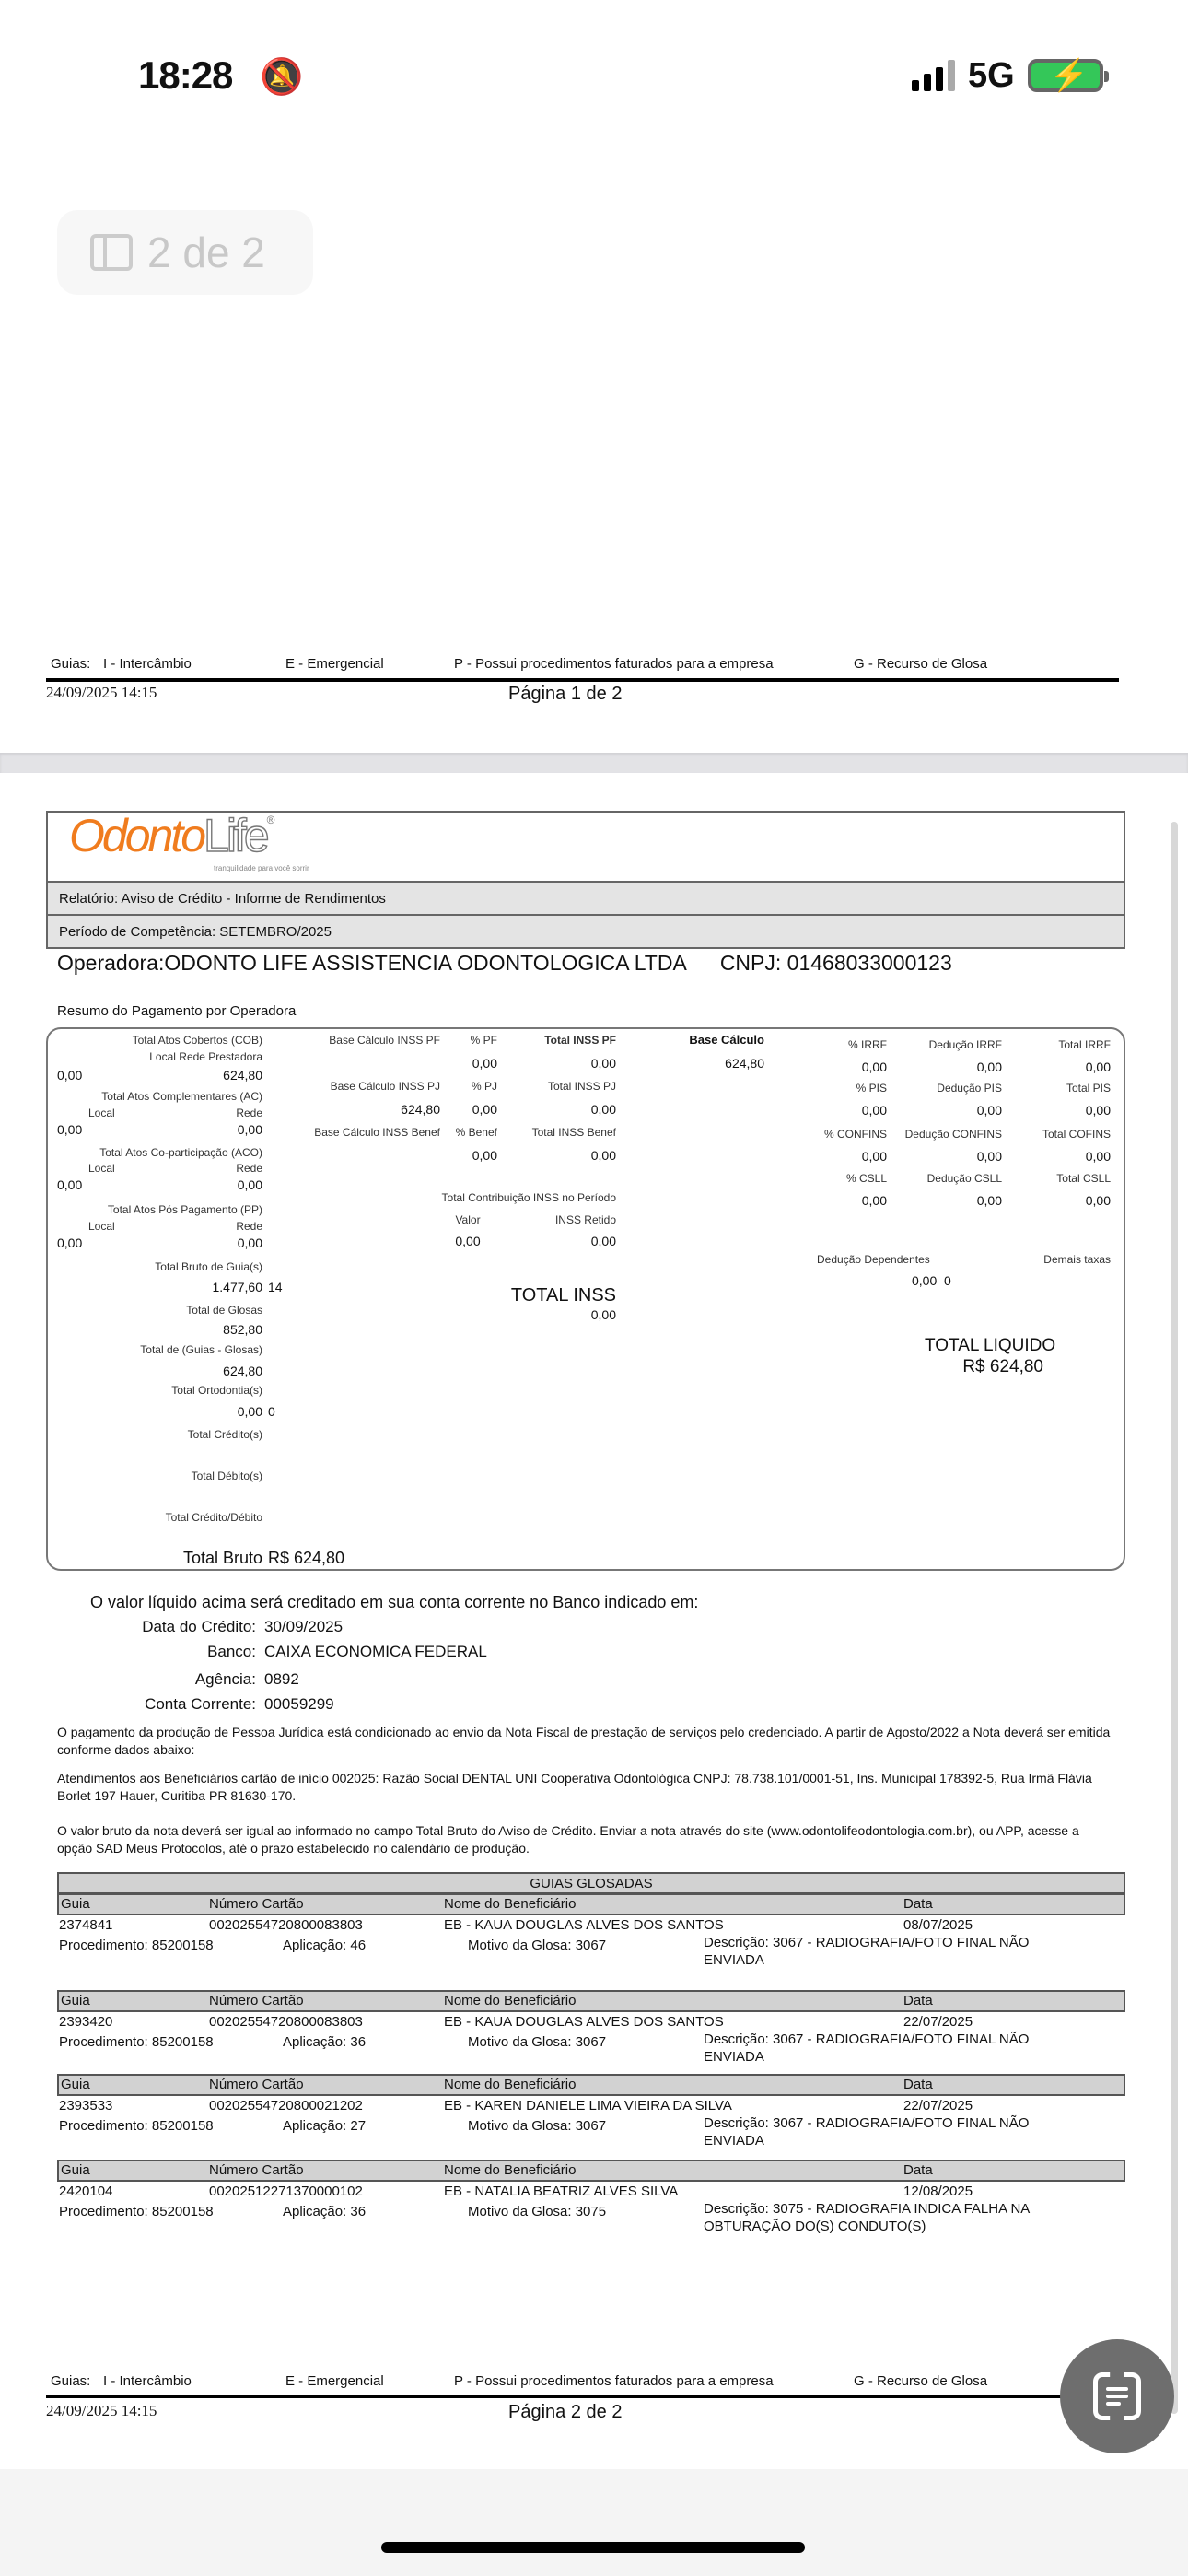 The image size is (1188, 2576). What do you see at coordinates (1174, 1618) in the screenshot?
I see `scrollbar` at bounding box center [1174, 1618].